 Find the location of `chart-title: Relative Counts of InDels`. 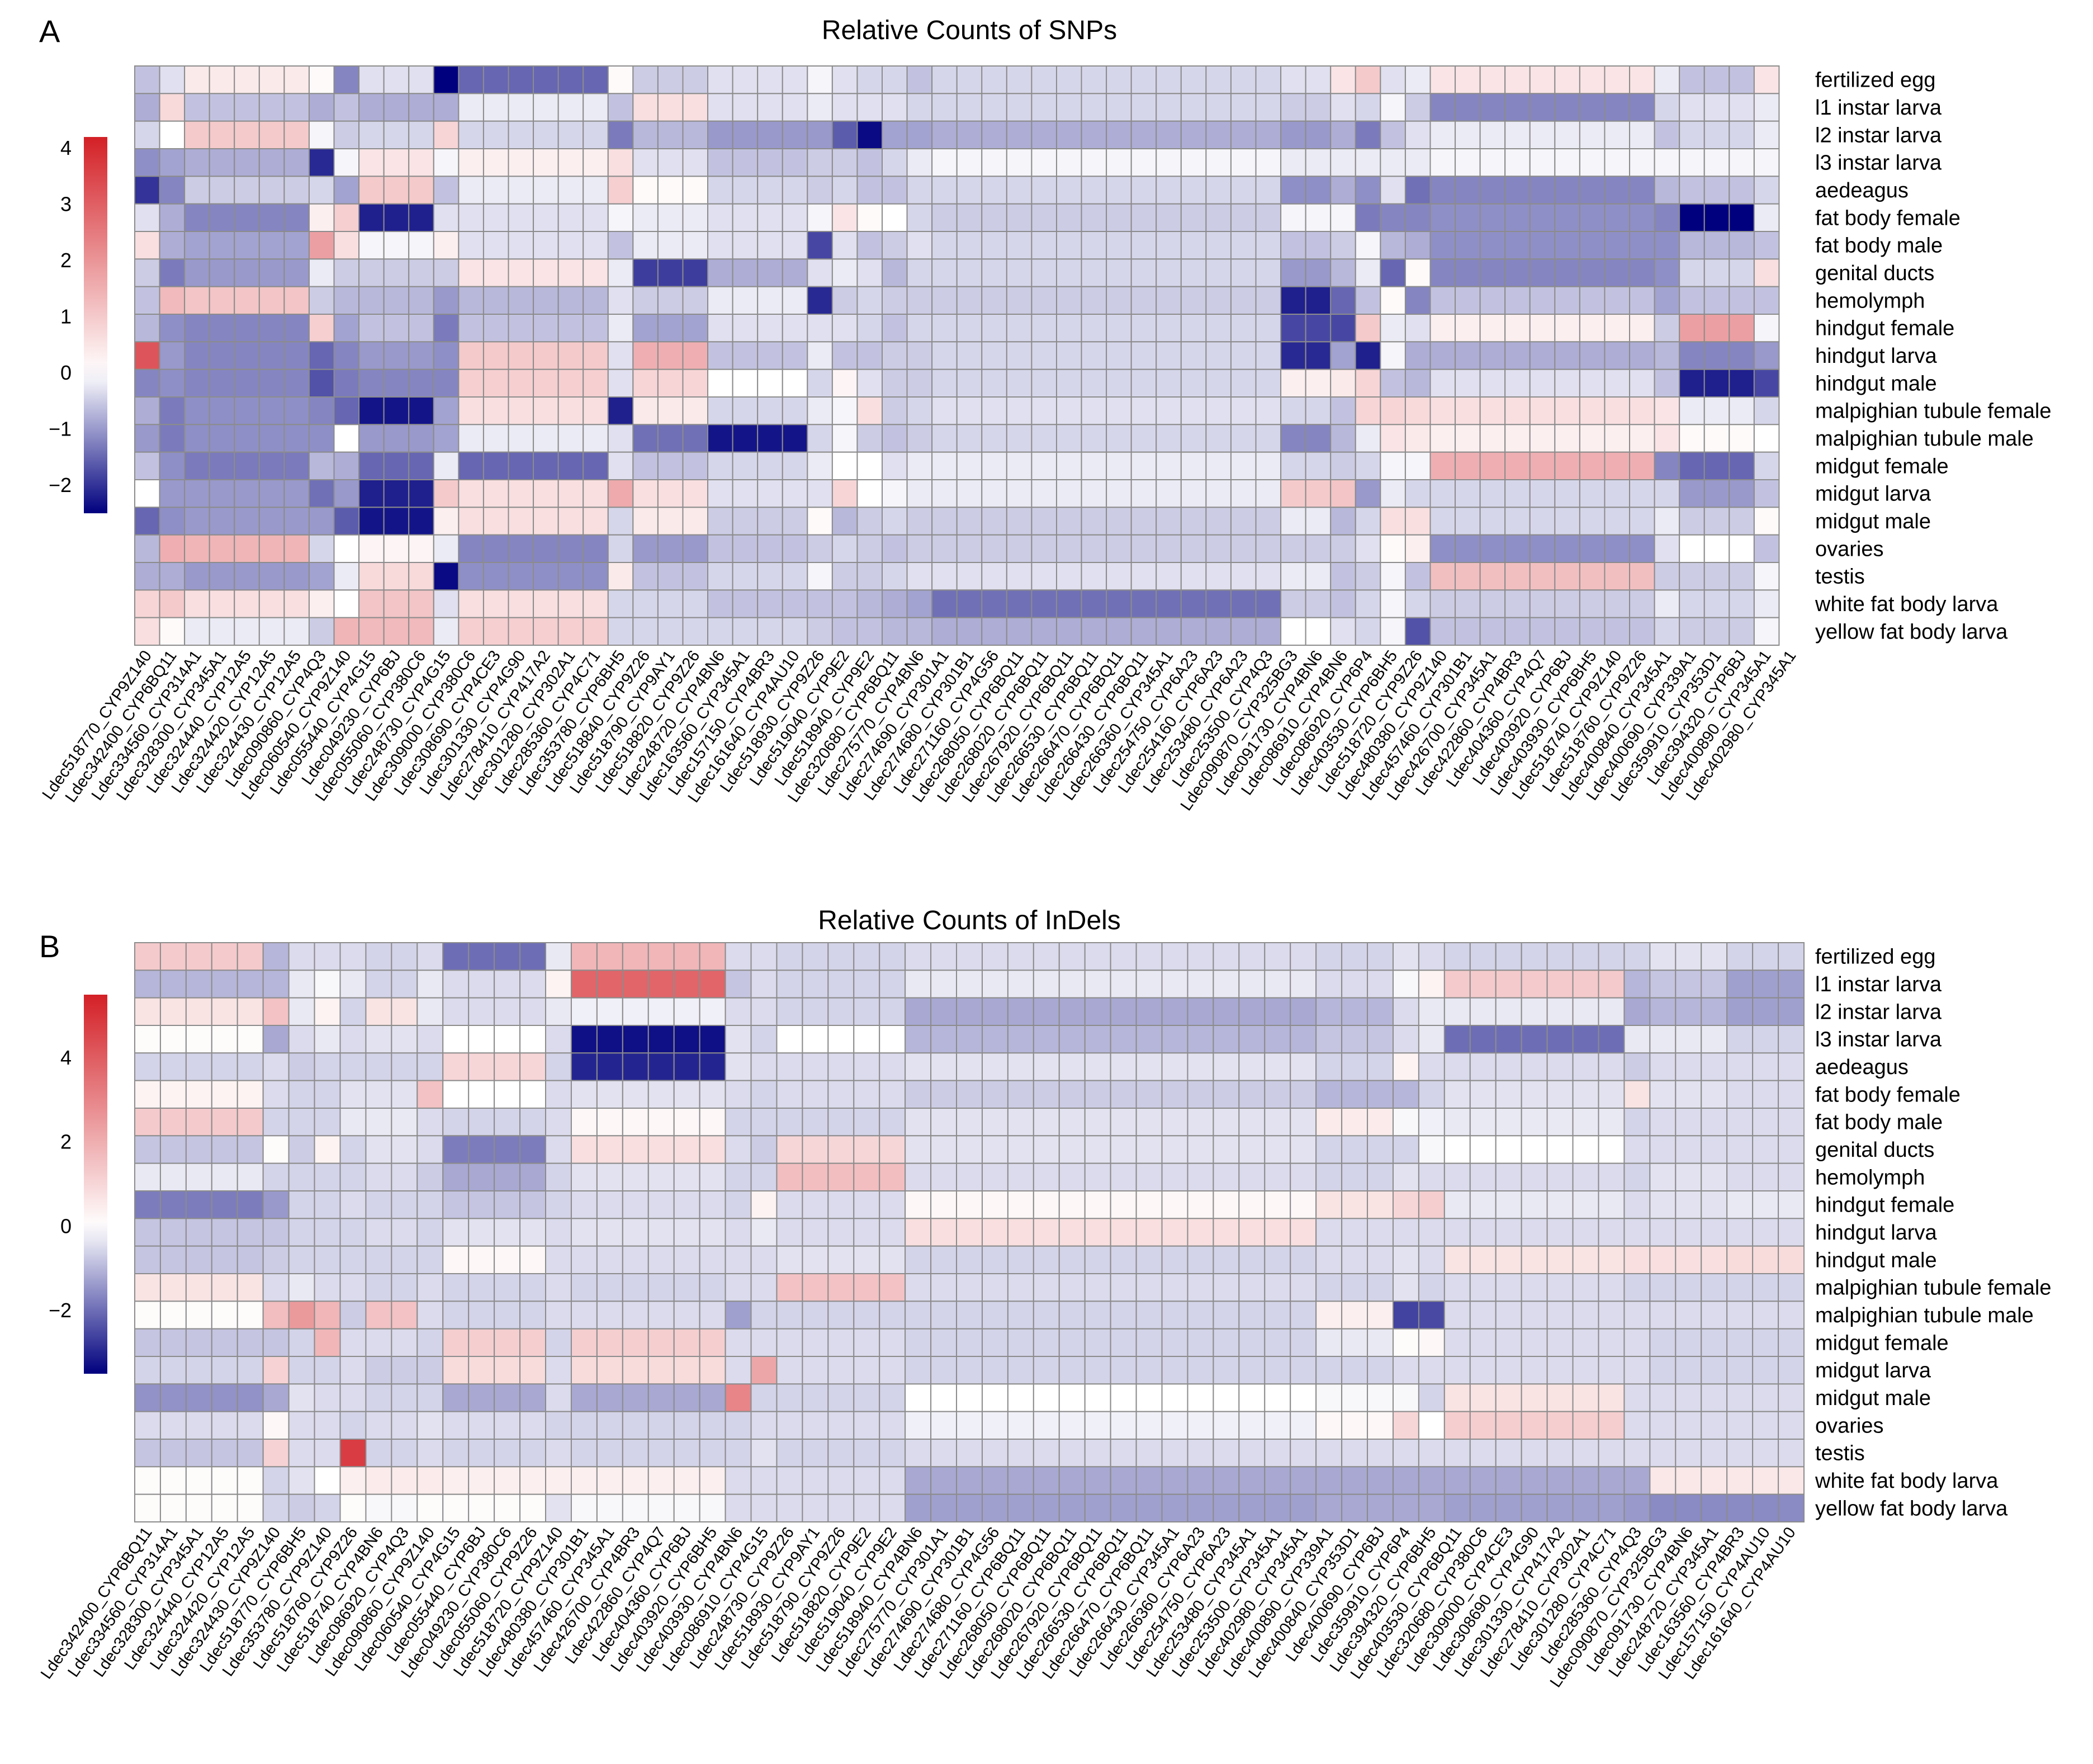

chart-title: Relative Counts of InDels is located at coordinates (970, 920).